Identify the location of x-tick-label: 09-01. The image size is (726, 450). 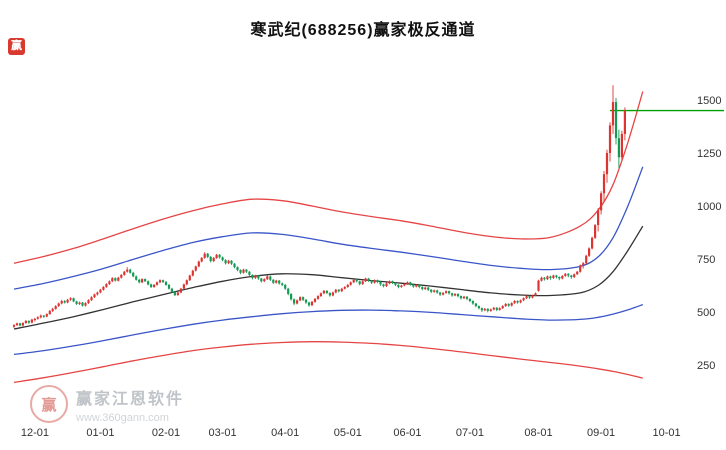
(601, 433).